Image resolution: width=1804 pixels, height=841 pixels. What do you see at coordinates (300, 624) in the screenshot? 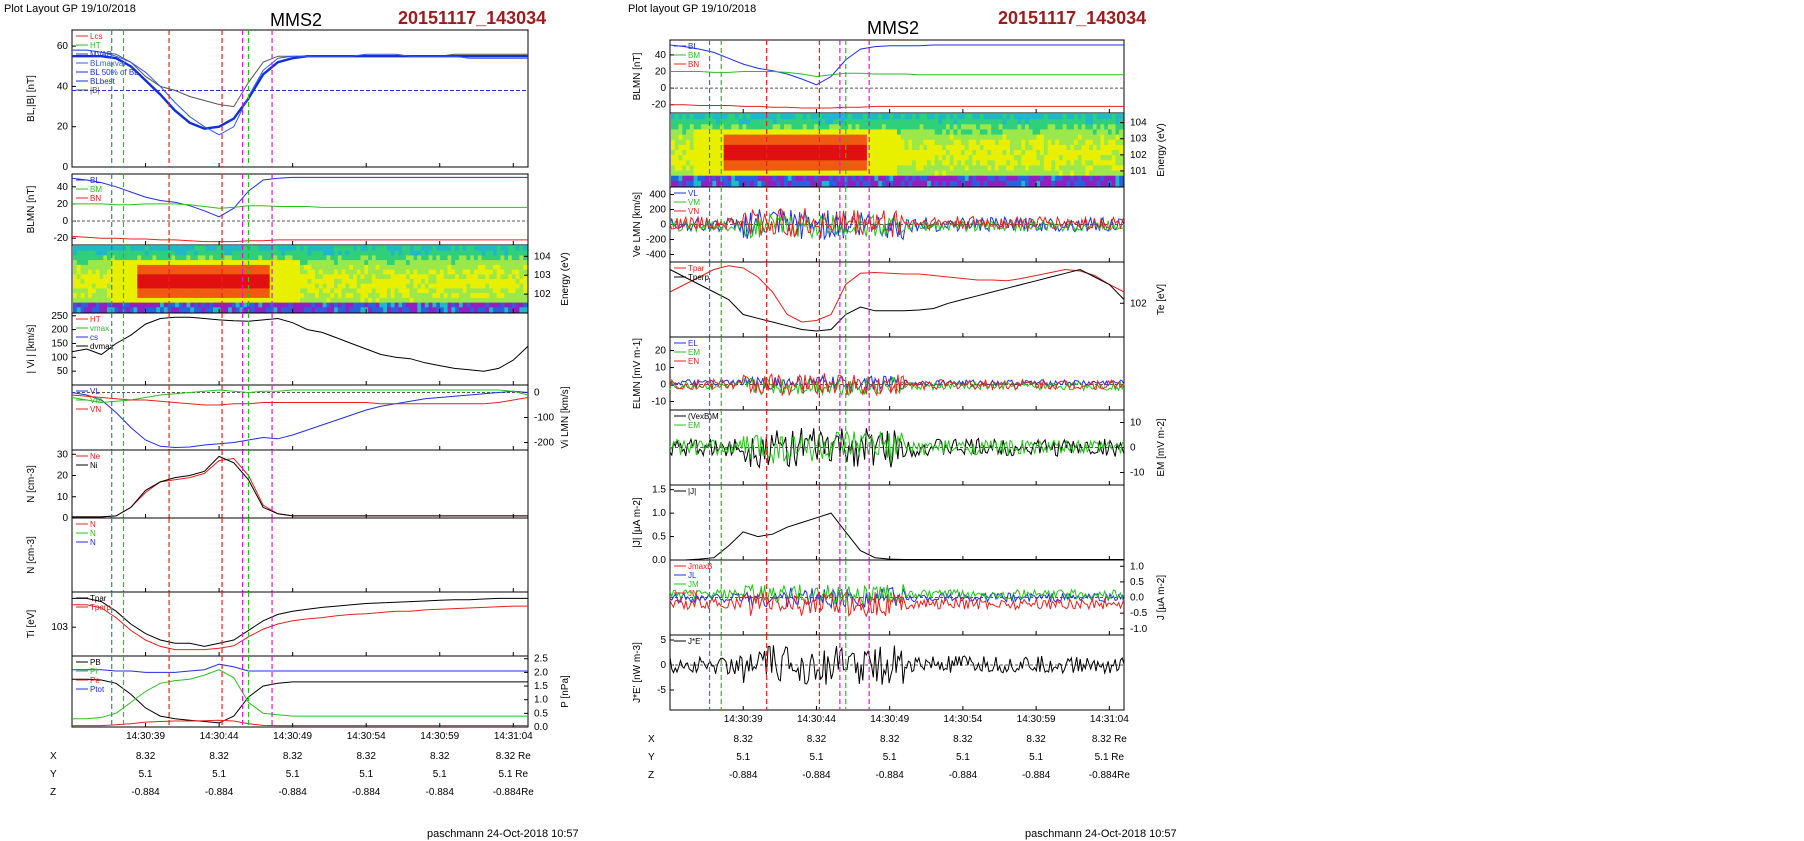
I see `left-panel-8-frame` at bounding box center [300, 624].